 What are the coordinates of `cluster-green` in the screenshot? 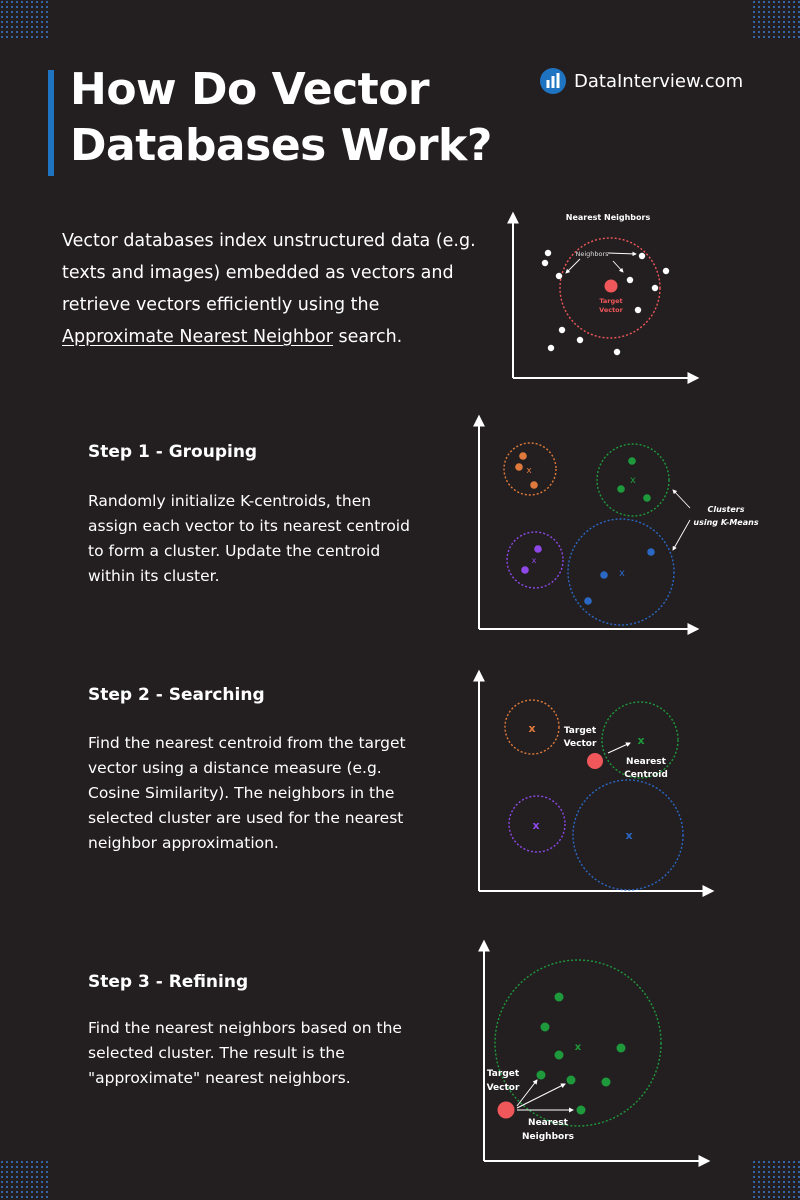 It's located at (633, 480).